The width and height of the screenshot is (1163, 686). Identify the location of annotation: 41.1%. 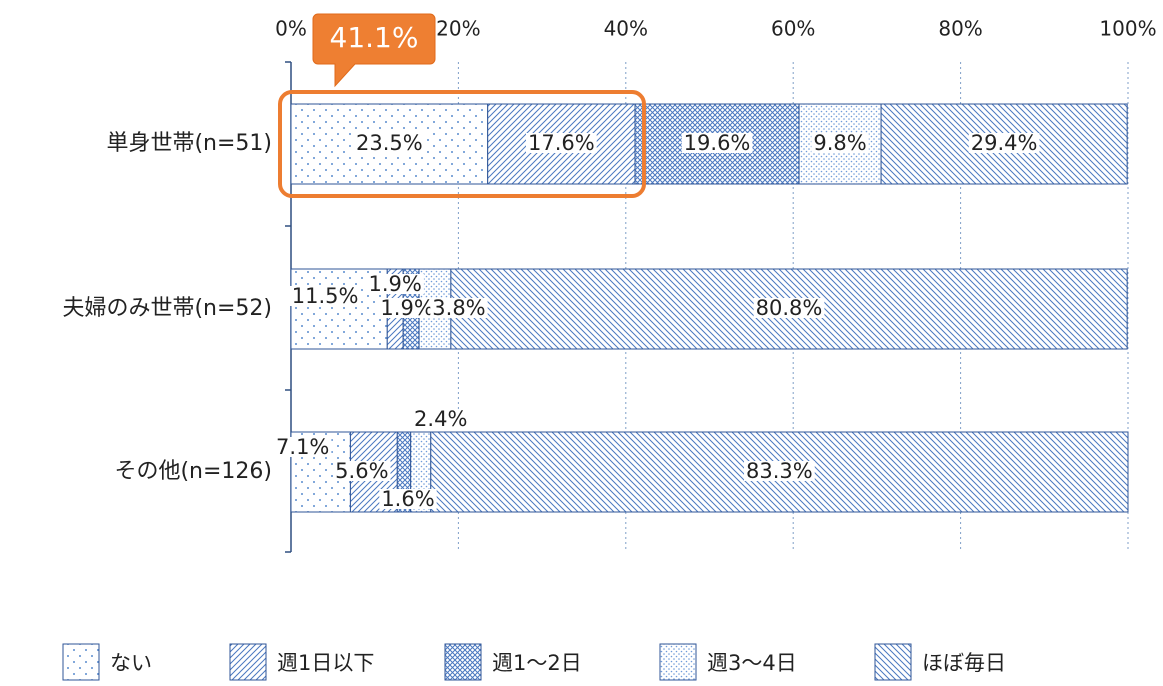
(374, 37).